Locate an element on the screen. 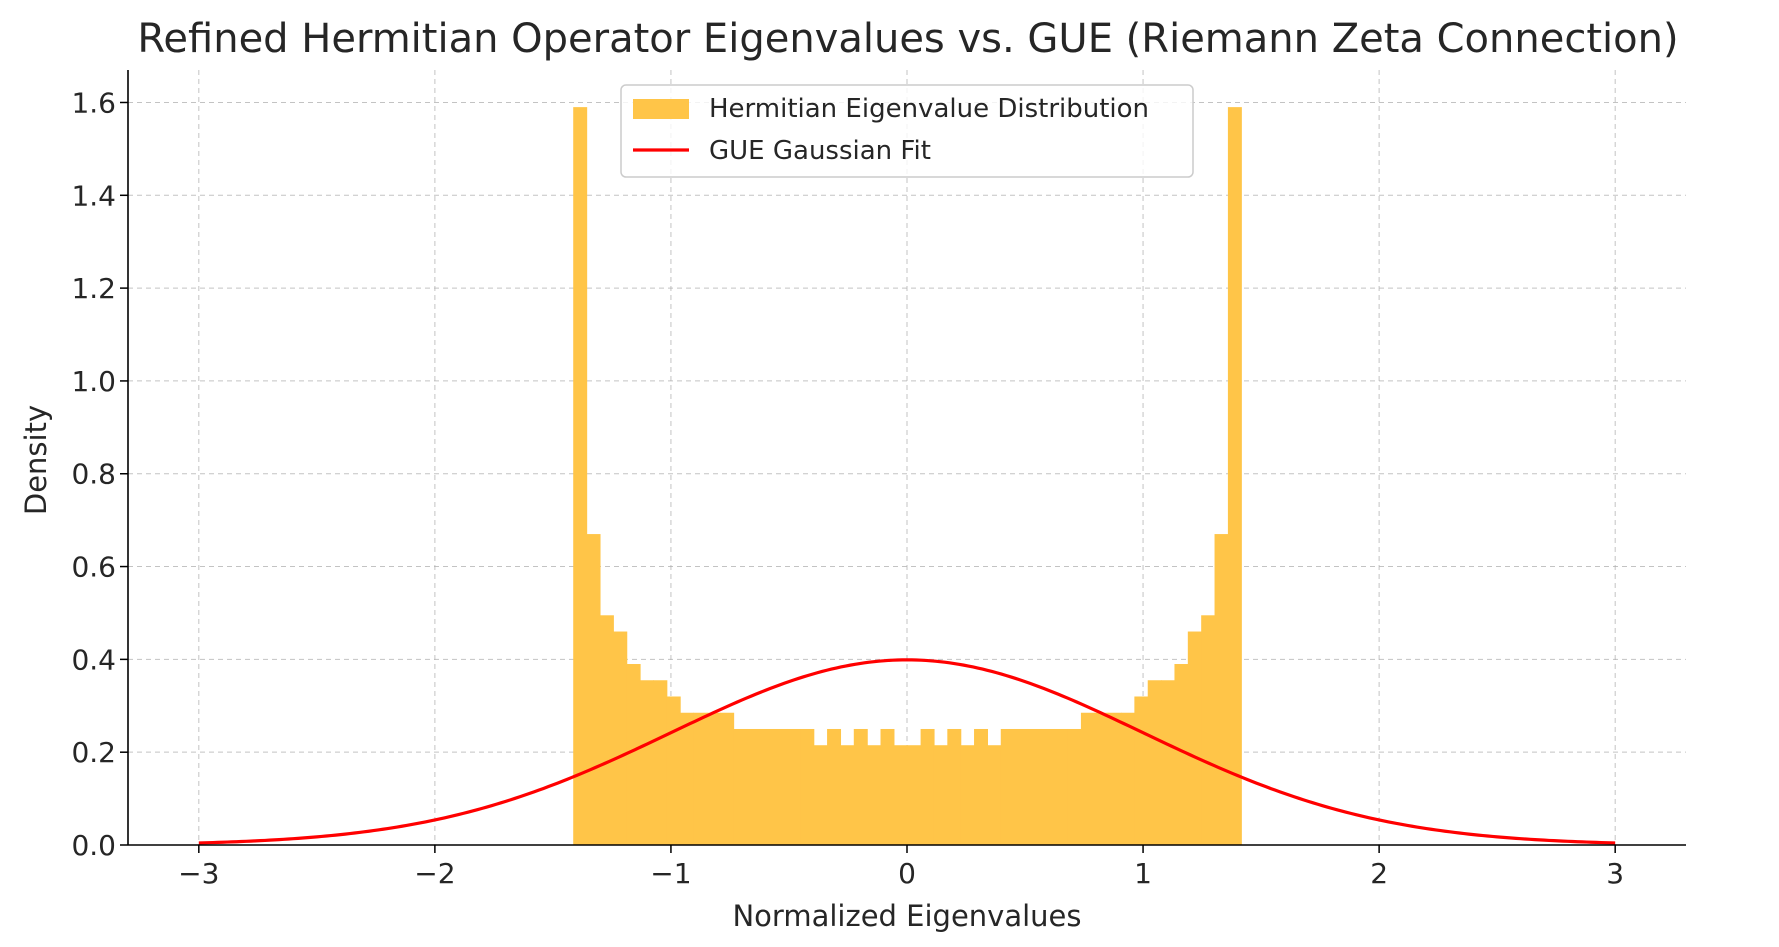 This screenshot has width=1779, height=947. y-tick-label: 0.4 is located at coordinates (93, 659).